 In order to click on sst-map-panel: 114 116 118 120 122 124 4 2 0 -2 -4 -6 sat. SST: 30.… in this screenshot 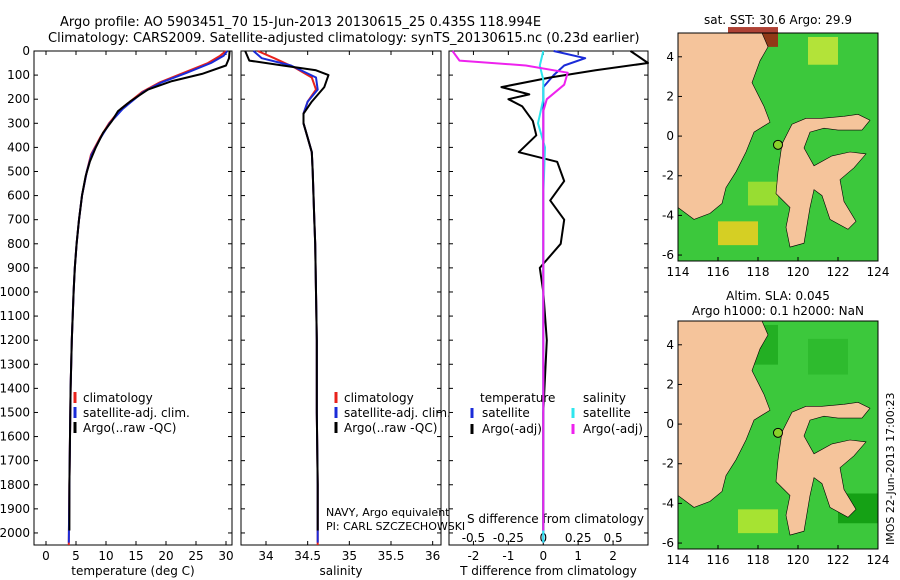, I will do `click(775, 146)`.